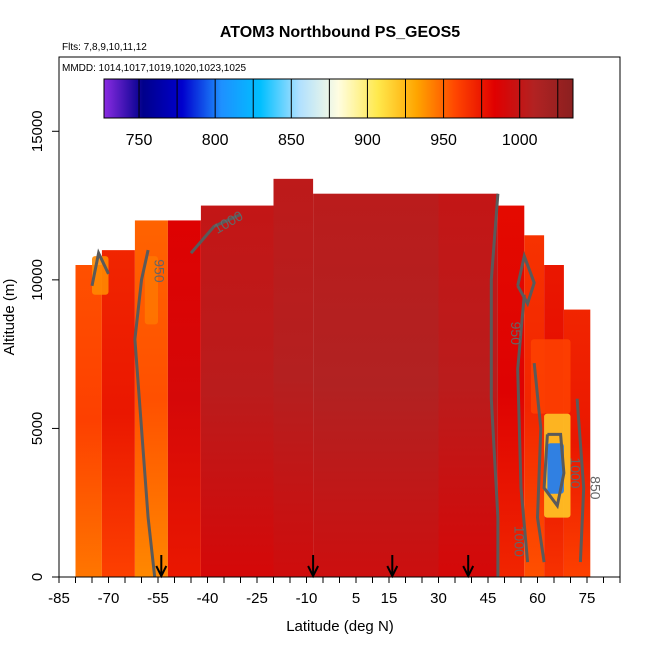  What do you see at coordinates (340, 626) in the screenshot?
I see `x-axis-label: Latitude (deg N)` at bounding box center [340, 626].